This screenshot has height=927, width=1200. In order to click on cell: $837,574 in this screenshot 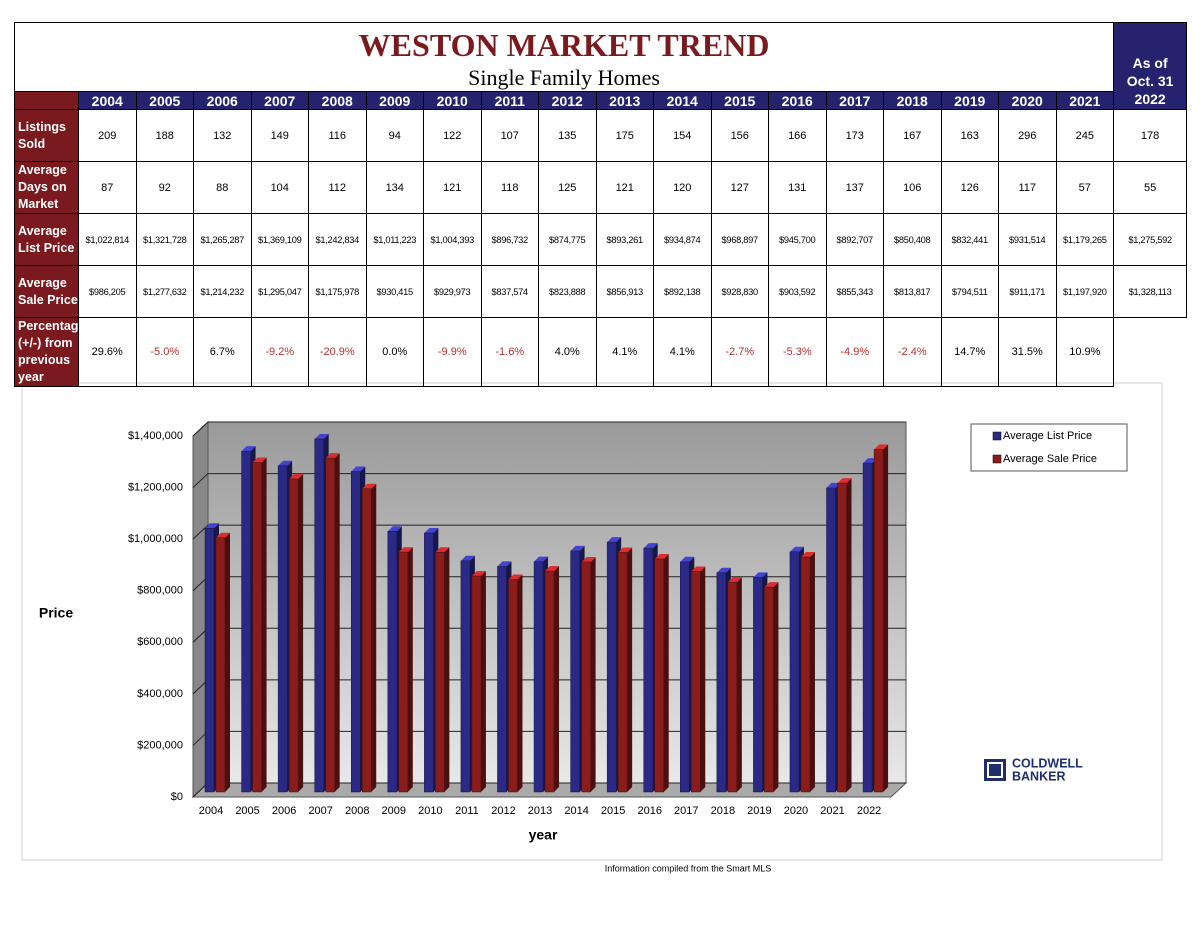, I will do `click(509, 291)`.